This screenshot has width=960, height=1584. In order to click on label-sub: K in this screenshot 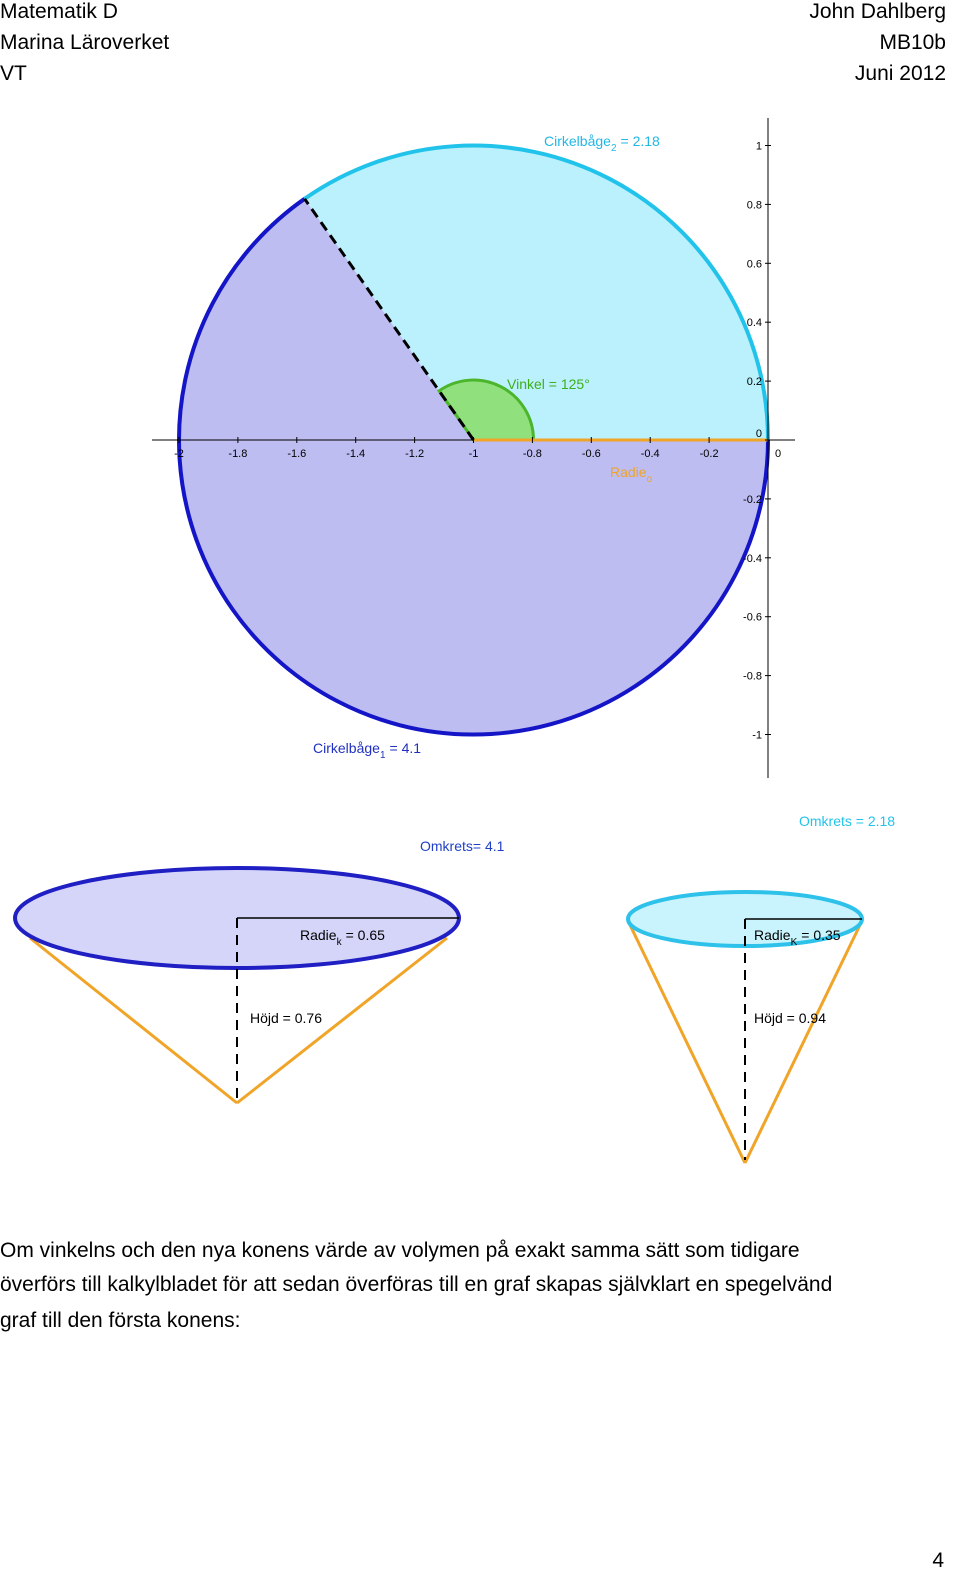, I will do `click(794, 942)`.